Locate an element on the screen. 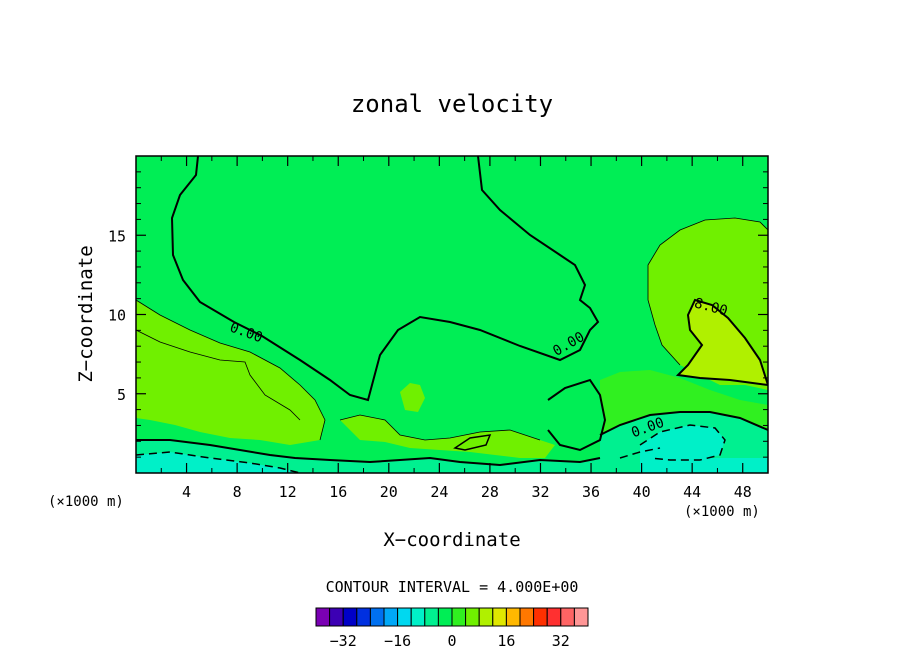 The height and width of the screenshot is (654, 904). colorbar-tick-label: 0 is located at coordinates (451, 641).